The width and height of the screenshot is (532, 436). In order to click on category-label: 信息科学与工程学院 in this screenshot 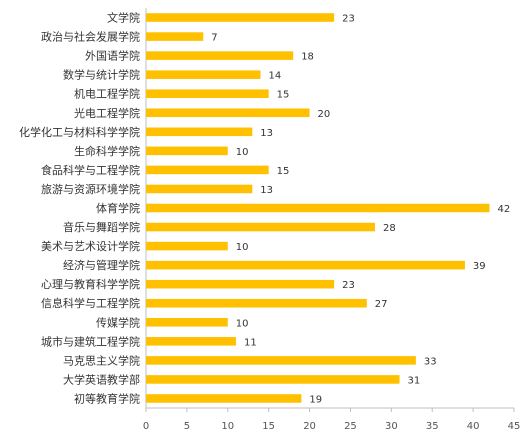, I will do `click(90, 303)`.